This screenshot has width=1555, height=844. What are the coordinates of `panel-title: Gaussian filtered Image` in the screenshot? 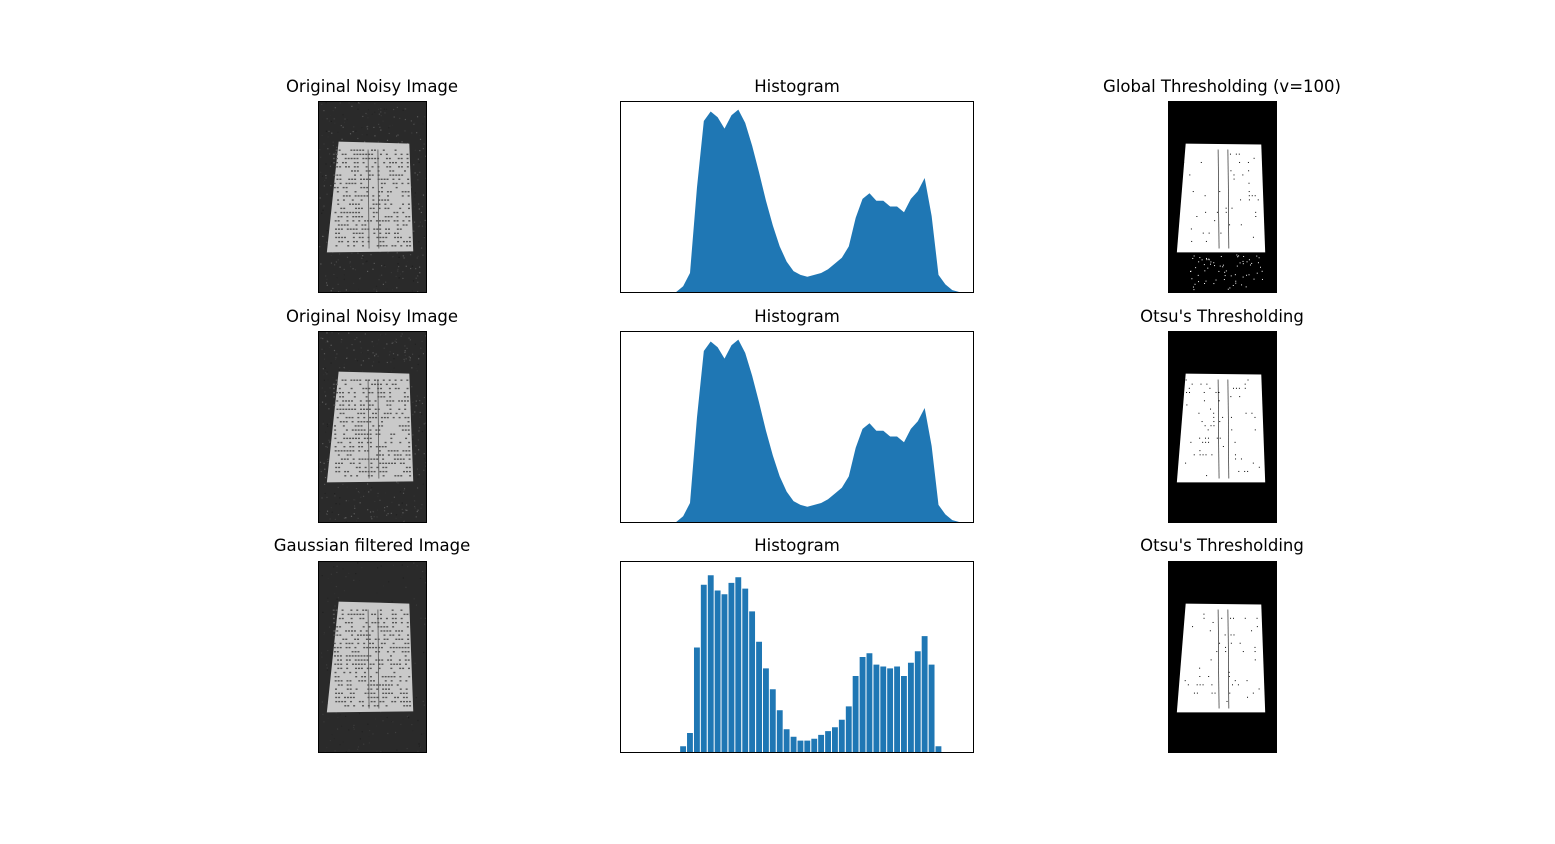 It's located at (372, 545).